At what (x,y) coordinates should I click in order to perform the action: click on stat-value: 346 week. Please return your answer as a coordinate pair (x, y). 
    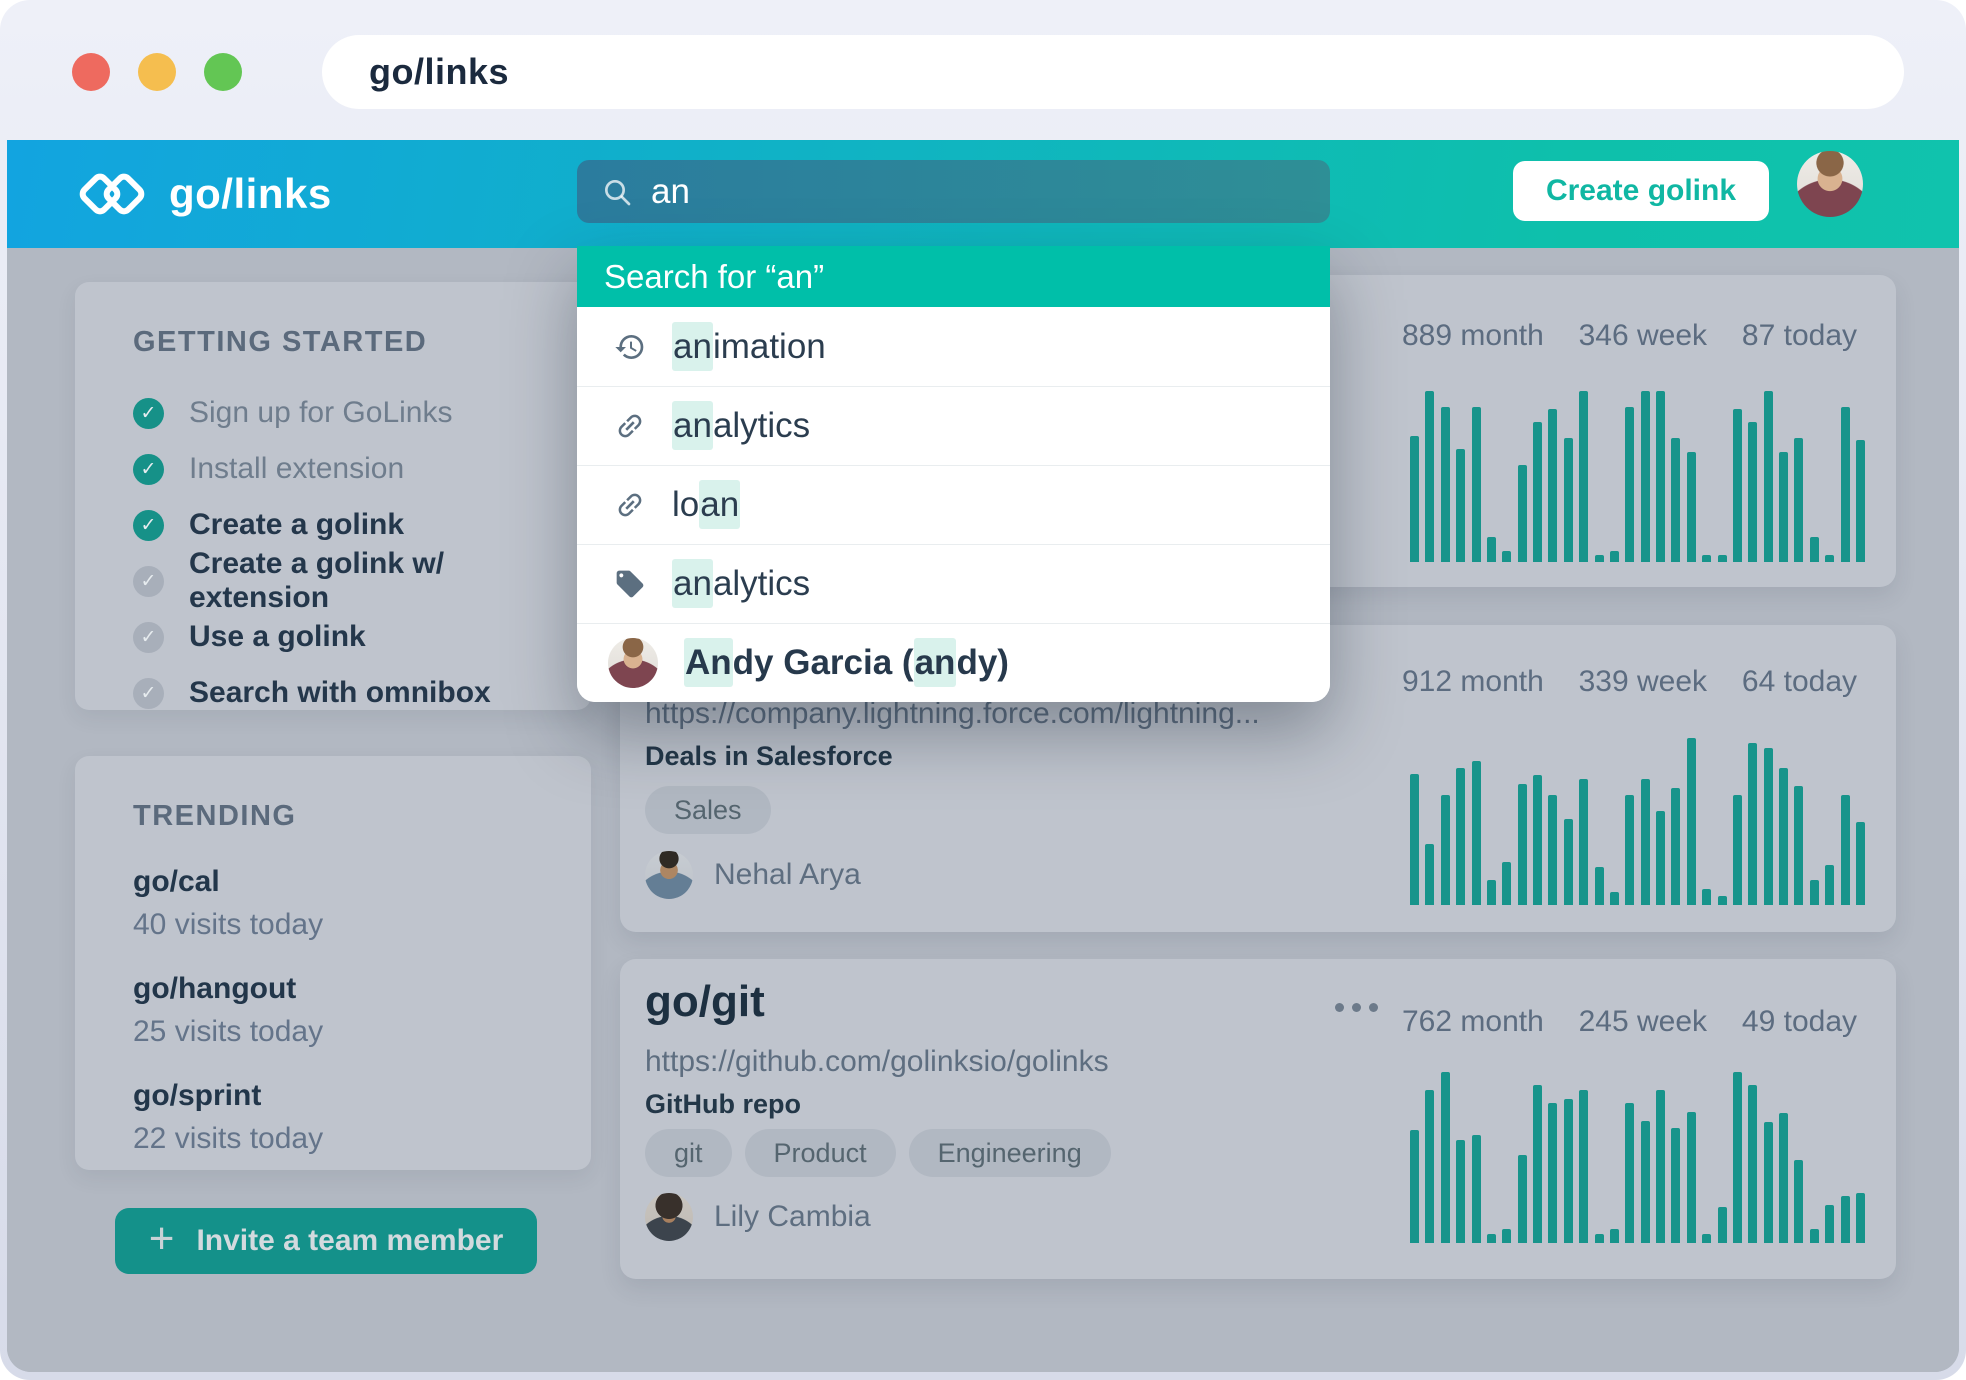
    Looking at the image, I should click on (1643, 335).